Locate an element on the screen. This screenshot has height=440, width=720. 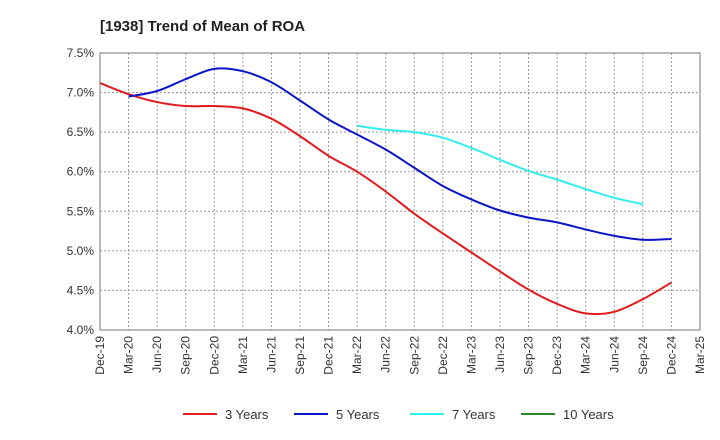
y-tick-label: 5.0% is located at coordinates (81, 251).